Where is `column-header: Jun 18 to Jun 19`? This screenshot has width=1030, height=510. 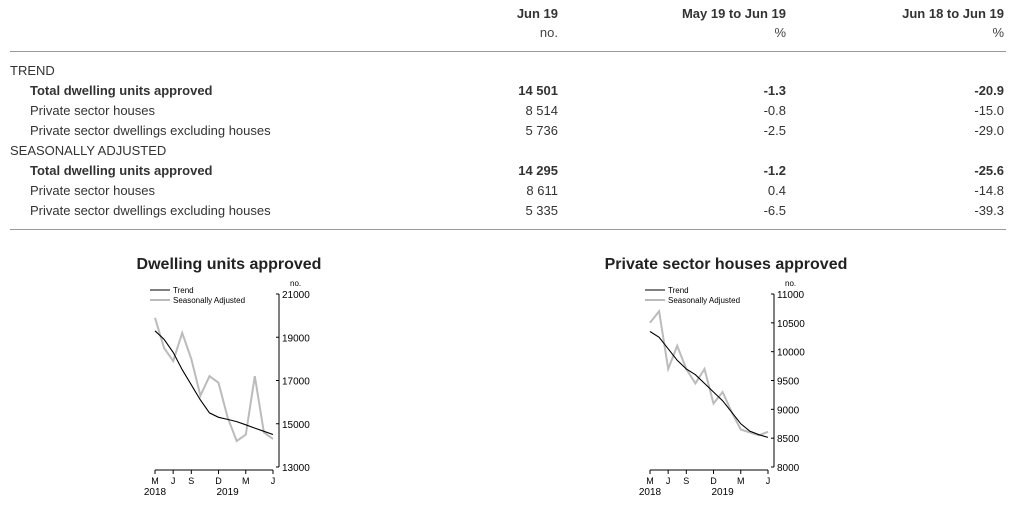 column-header: Jun 18 to Jun 19 is located at coordinates (953, 13).